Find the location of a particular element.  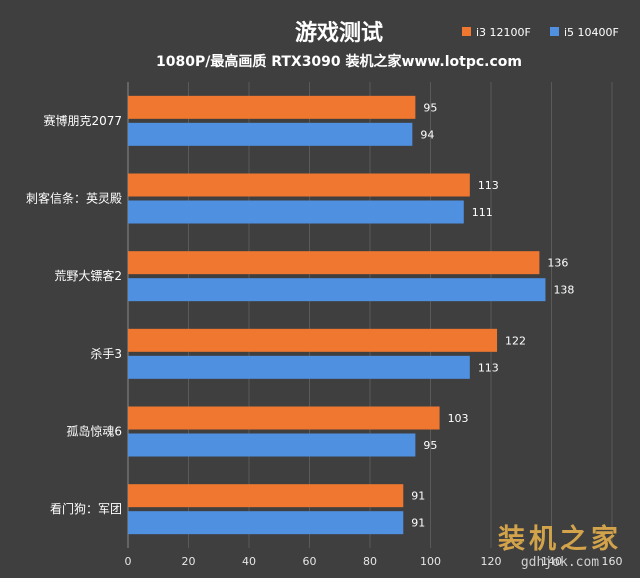

legend-swatch-i5 is located at coordinates (554, 31).